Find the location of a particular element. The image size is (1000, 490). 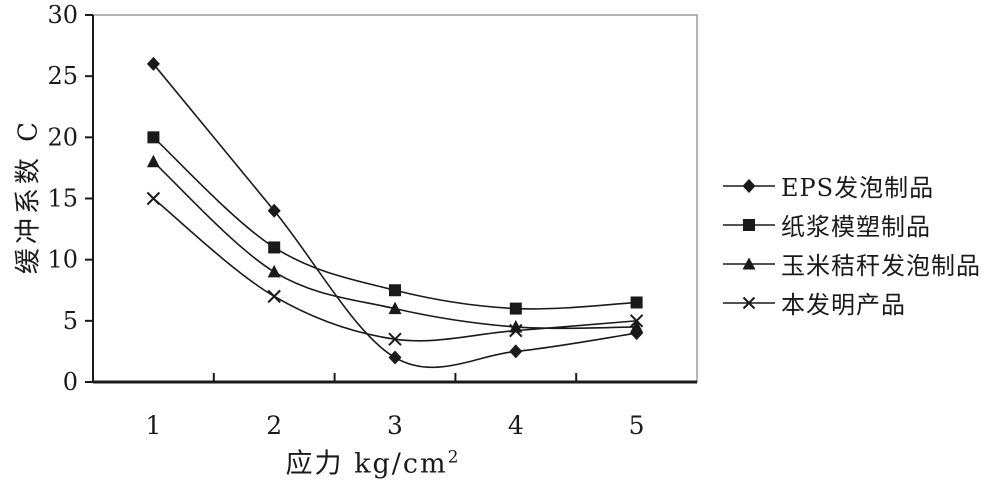

legend-item-corn-straw: 玉米秸秆发泡制品 is located at coordinates (851, 263).